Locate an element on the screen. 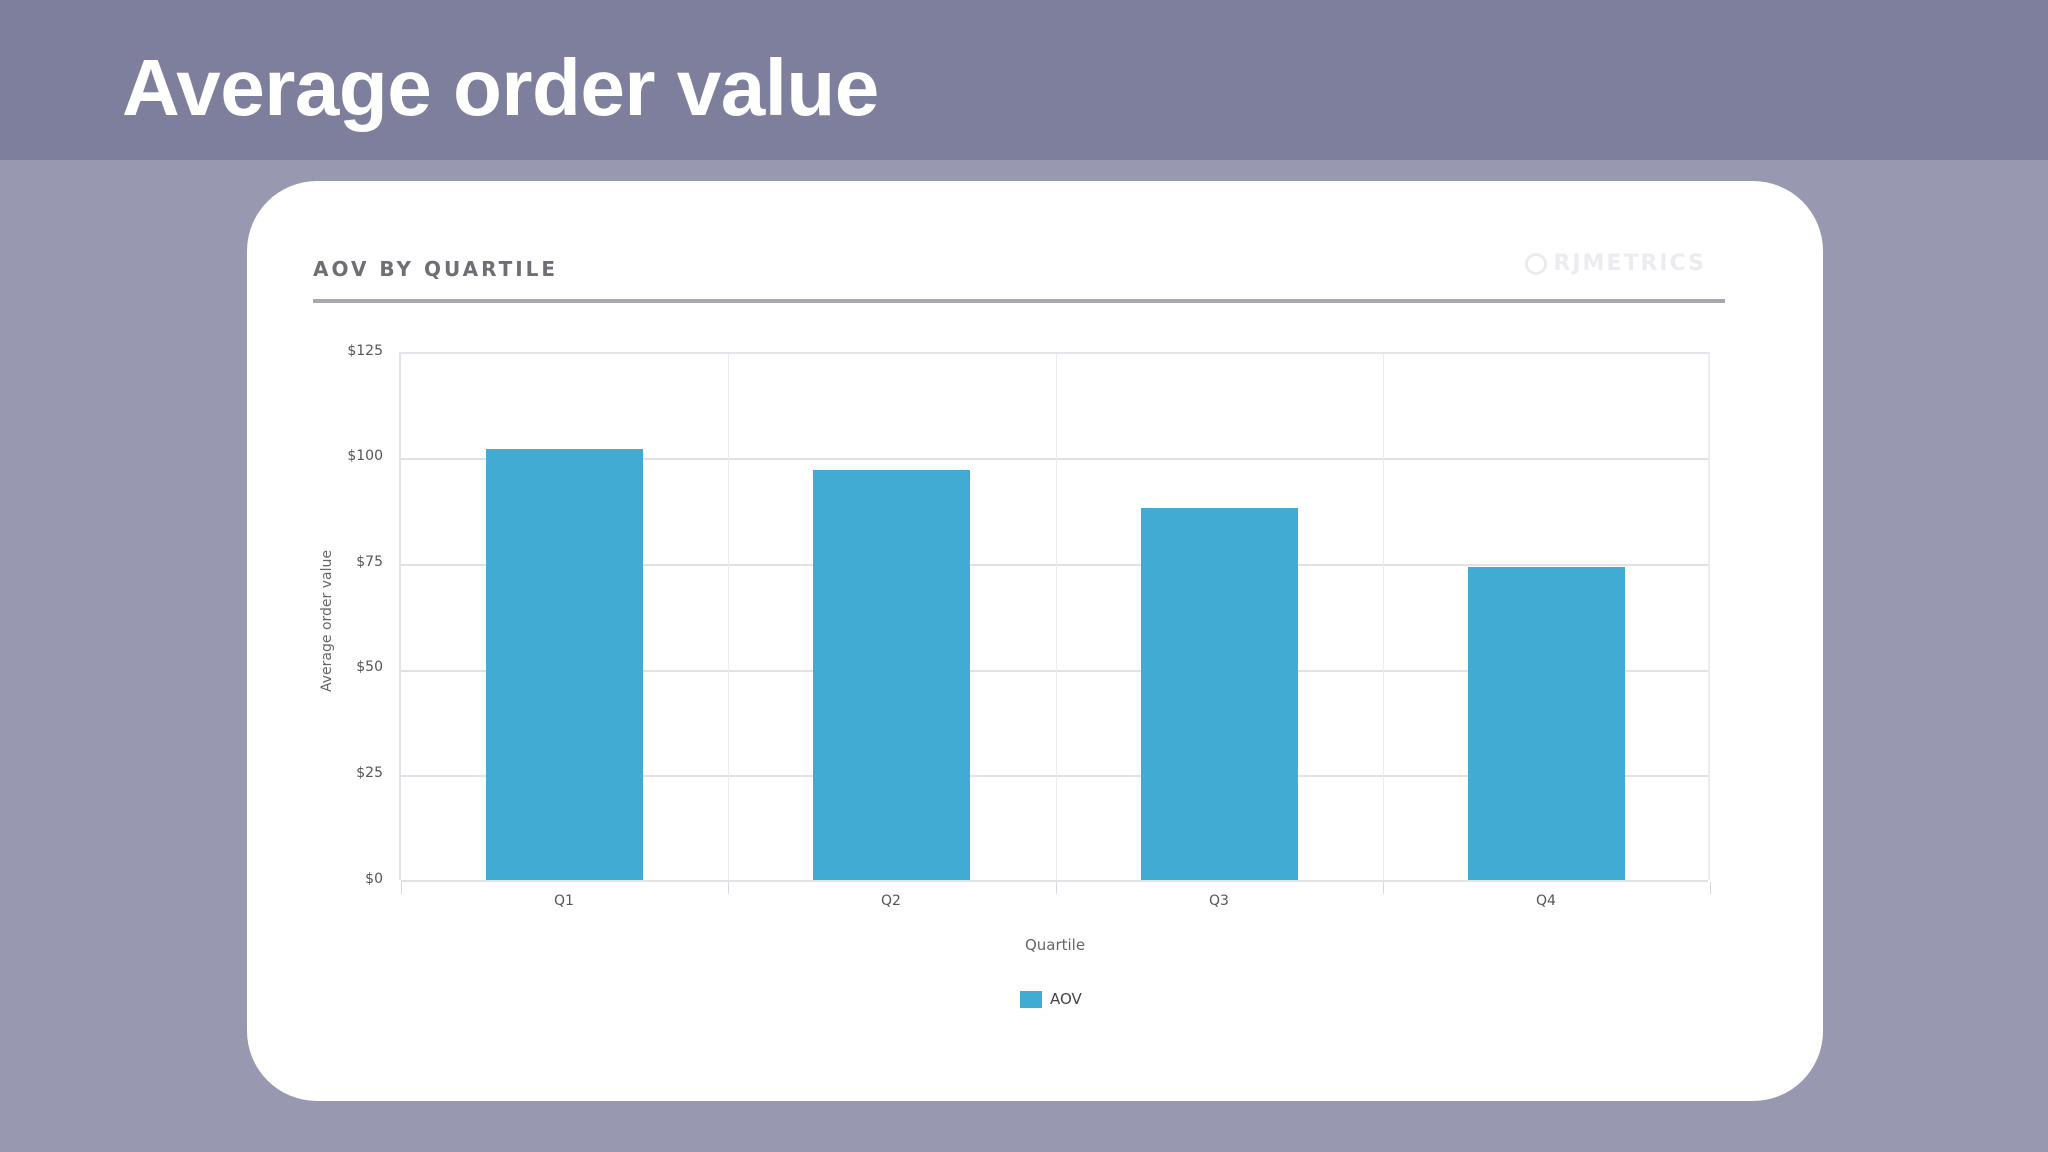 The image size is (2048, 1152). y-axis-title: Average order value is located at coordinates (327, 621).